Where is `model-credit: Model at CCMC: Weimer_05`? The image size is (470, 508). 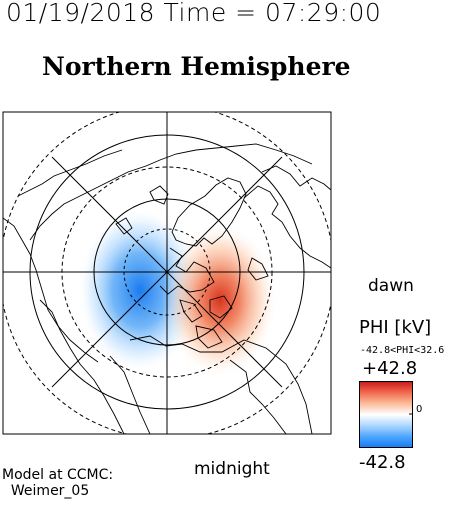 model-credit: Model at CCMC: Weimer_05 is located at coordinates (58, 483).